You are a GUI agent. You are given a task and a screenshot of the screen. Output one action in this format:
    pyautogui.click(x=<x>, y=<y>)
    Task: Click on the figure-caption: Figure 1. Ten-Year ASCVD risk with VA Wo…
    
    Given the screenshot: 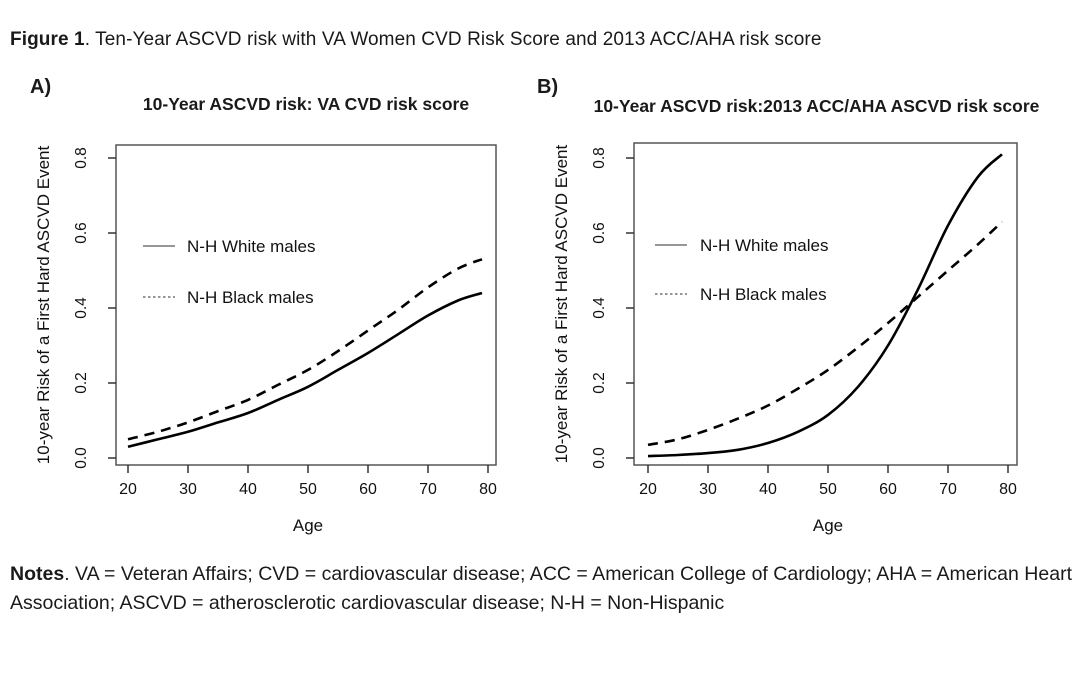 What is the action you would take?
    pyautogui.click(x=416, y=40)
    